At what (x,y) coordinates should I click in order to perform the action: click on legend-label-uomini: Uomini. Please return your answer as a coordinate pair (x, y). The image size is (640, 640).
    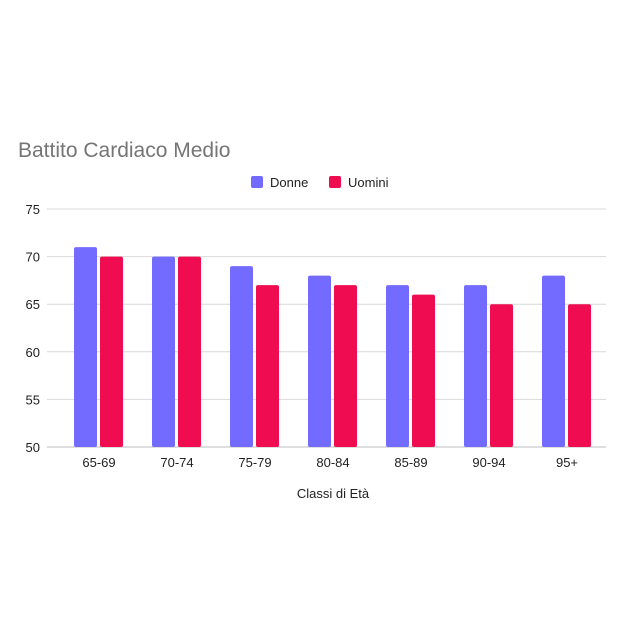
    Looking at the image, I should click on (368, 182).